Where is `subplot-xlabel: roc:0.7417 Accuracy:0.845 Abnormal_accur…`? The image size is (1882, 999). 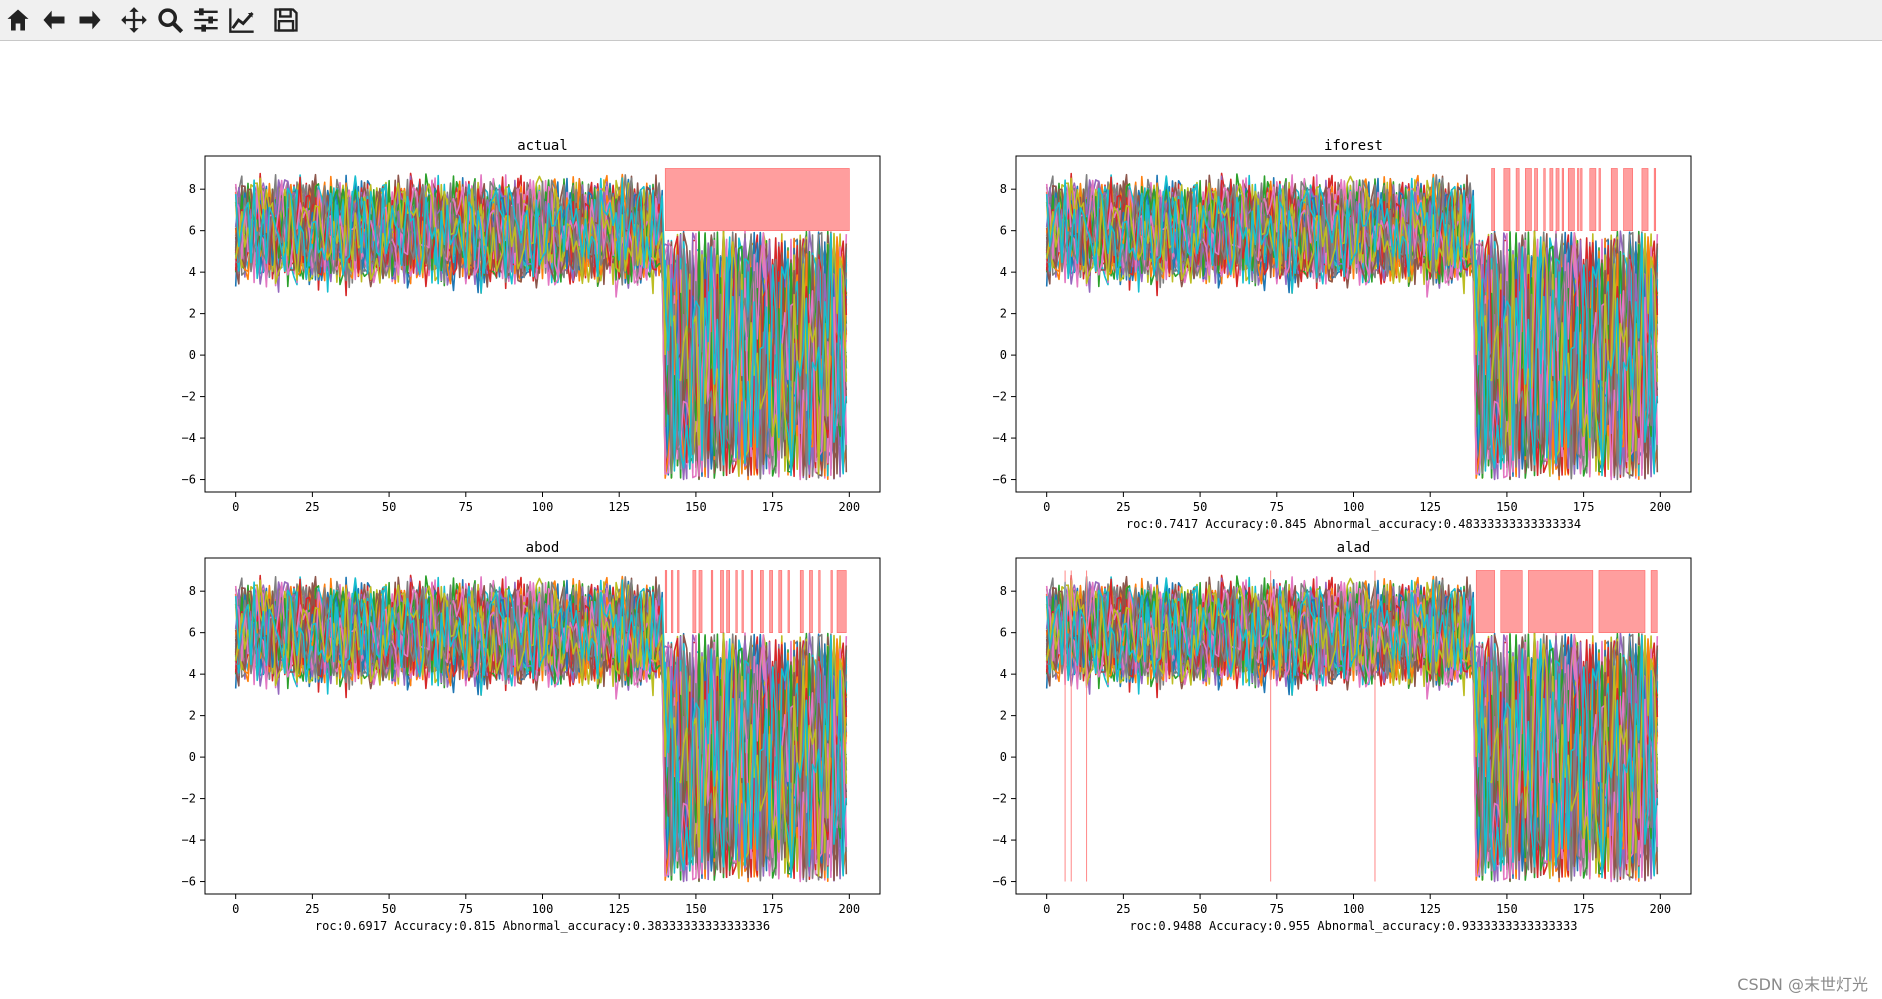 subplot-xlabel: roc:0.7417 Accuracy:0.845 Abnormal_accur… is located at coordinates (1353, 524).